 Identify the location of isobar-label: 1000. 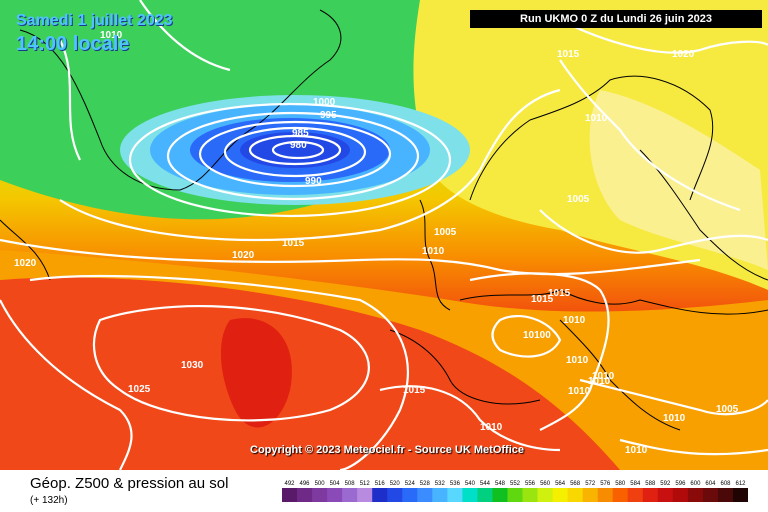
(324, 102).